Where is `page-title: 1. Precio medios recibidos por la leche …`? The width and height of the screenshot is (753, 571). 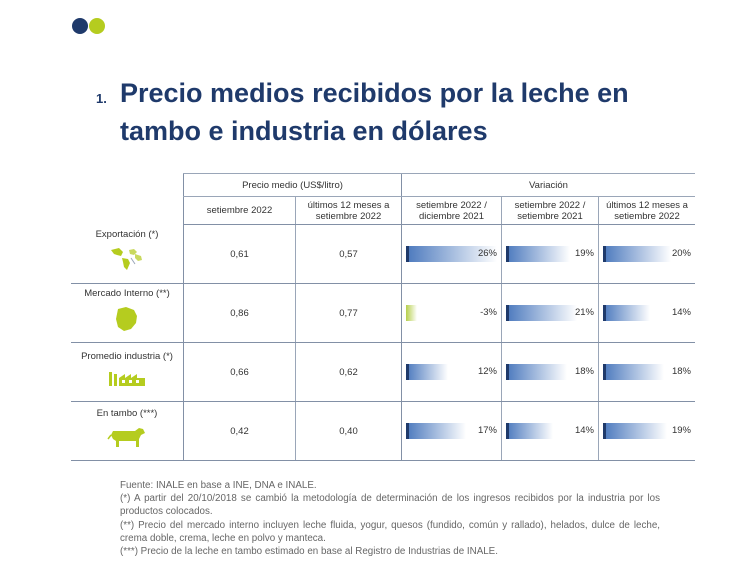 page-title: 1. Precio medios recibidos por la leche … is located at coordinates (388, 112).